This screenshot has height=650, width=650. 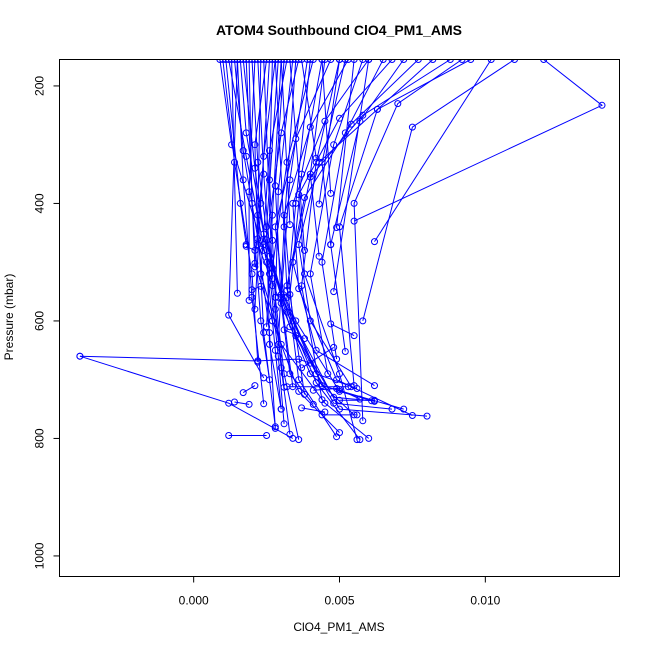 What do you see at coordinates (339, 30) in the screenshot?
I see `chart-title: ATOM4 Southbound ClO4_PM1_AMS` at bounding box center [339, 30].